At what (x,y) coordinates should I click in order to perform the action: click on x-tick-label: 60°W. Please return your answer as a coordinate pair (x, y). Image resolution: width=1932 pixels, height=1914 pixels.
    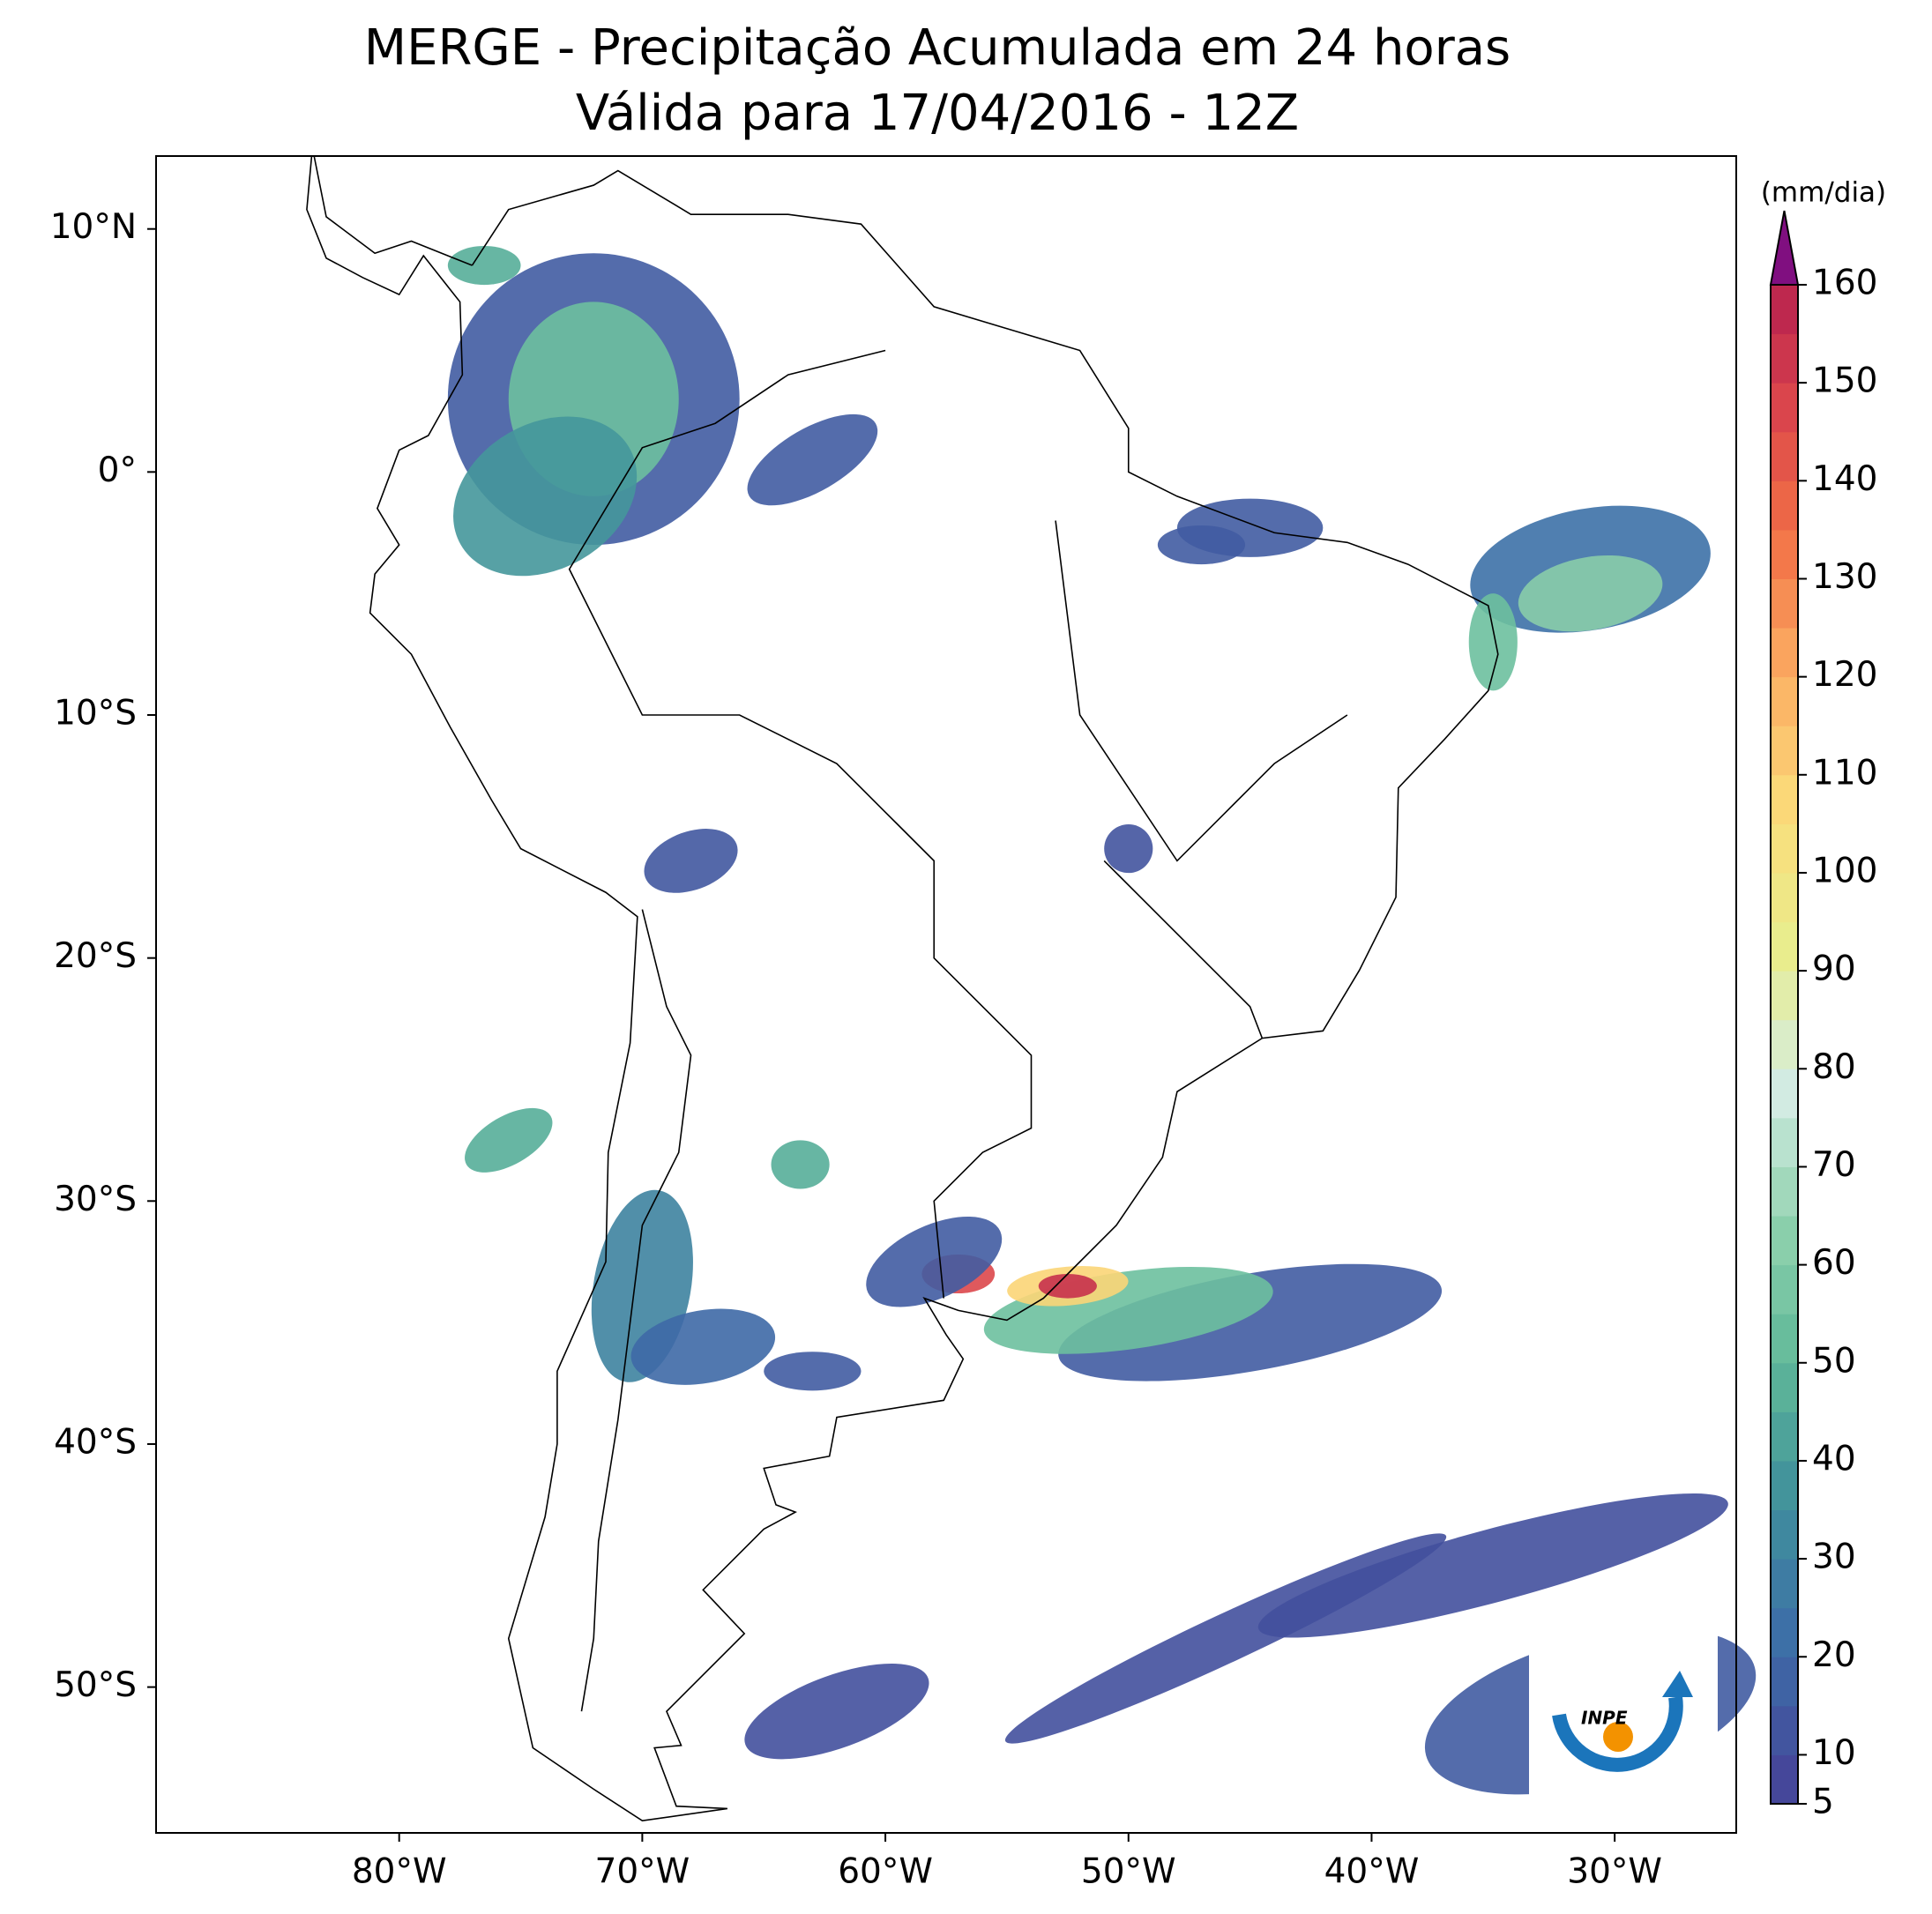
    Looking at the image, I should click on (885, 1872).